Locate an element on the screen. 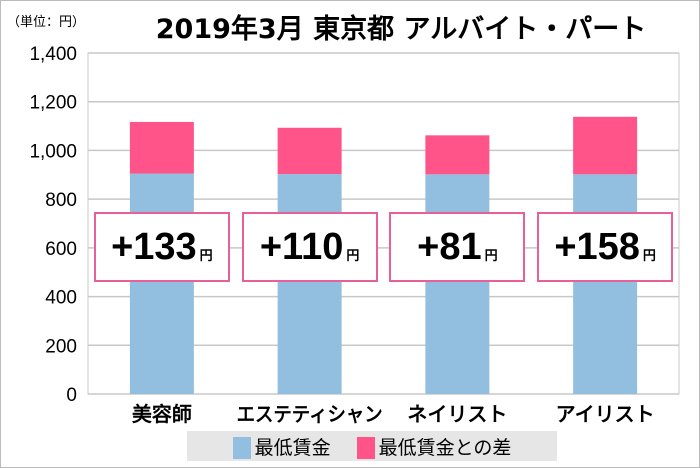 Image resolution: width=700 pixels, height=468 pixels. unit-label: （単位：円） is located at coordinates (46, 22).